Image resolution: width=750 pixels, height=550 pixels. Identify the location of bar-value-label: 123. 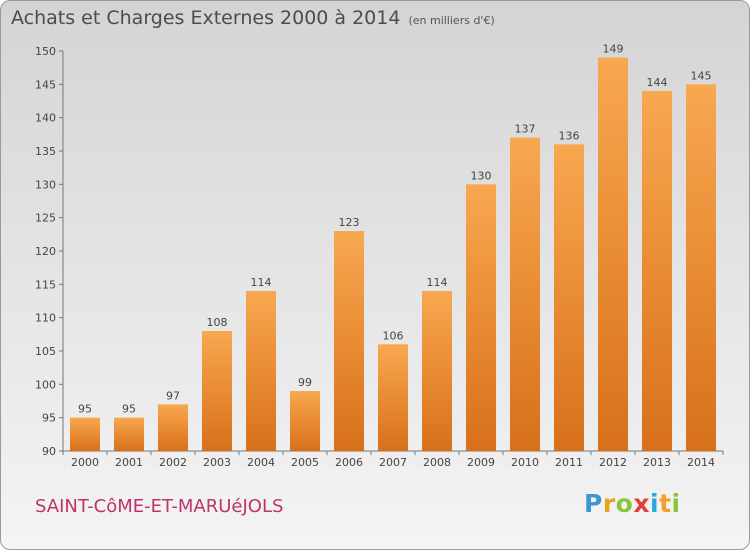
(349, 222).